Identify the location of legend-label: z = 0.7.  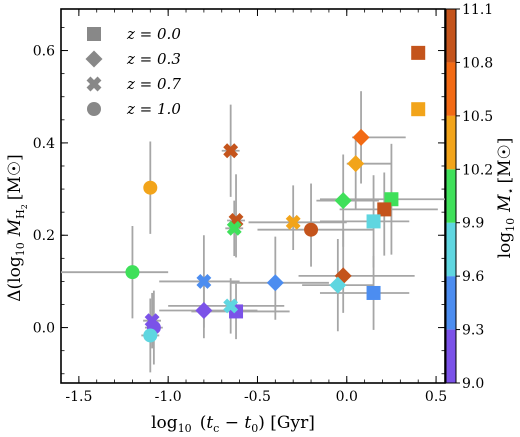
(153, 84).